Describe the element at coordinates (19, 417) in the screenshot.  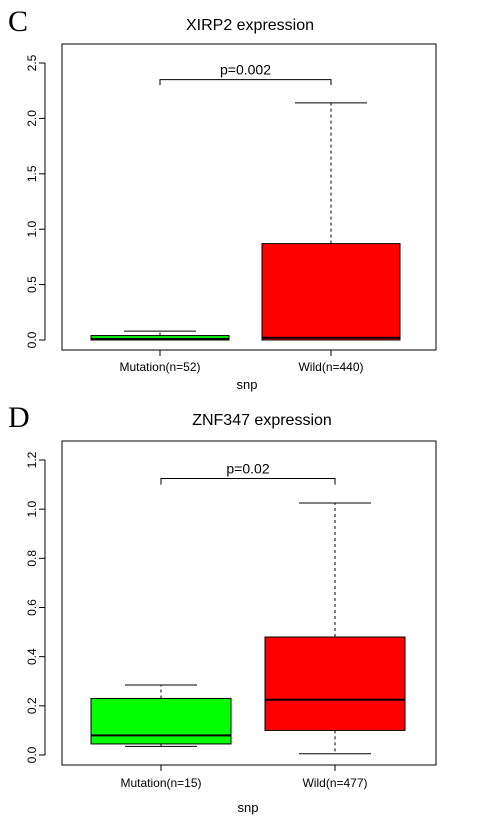
I see `panel-label: D` at that location.